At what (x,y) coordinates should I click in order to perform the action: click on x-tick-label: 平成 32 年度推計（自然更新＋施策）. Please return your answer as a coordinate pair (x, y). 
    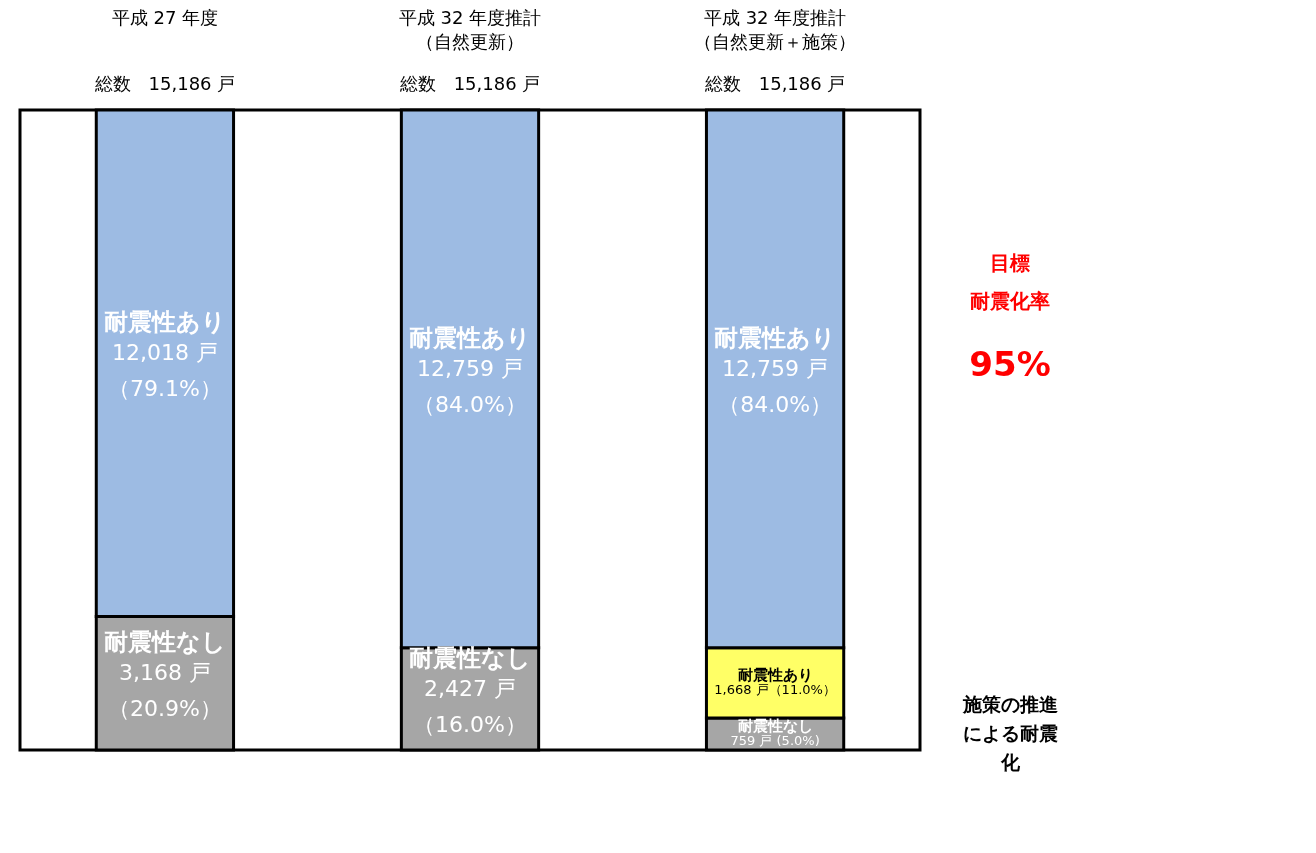
    Looking at the image, I should click on (775, 29).